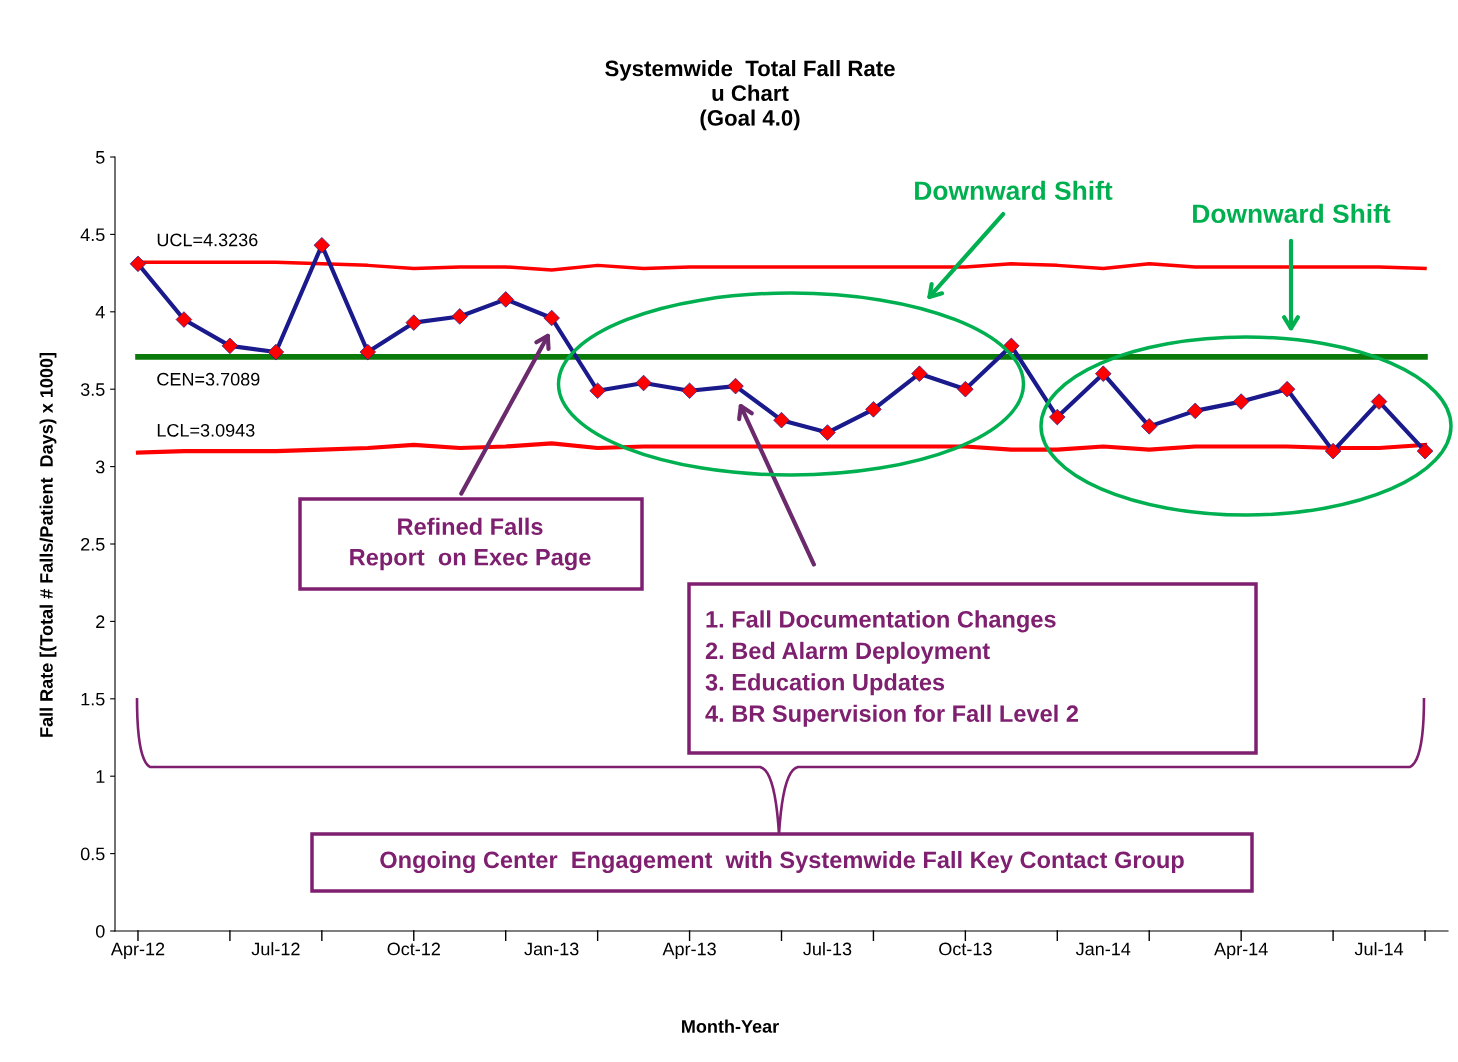  Describe the element at coordinates (206, 430) in the screenshot. I see `series-label: LCL=3.0943` at that location.